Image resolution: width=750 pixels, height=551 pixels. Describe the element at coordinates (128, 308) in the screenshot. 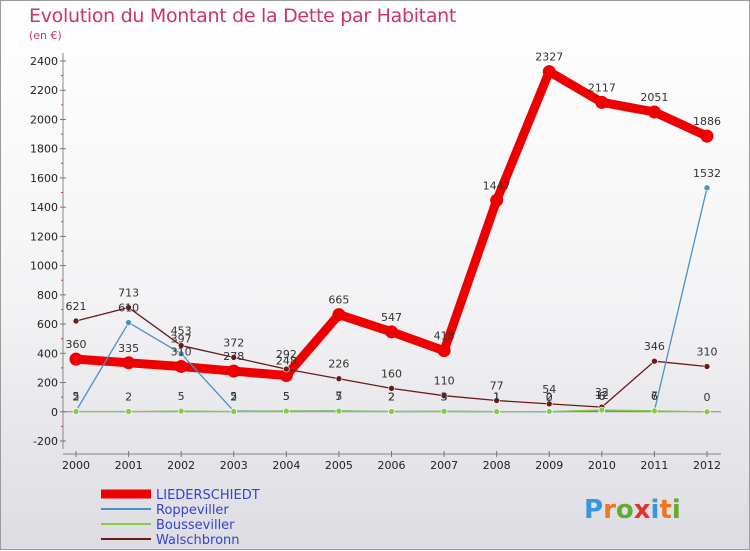

I see `data-label-roppeviller: 610` at that location.